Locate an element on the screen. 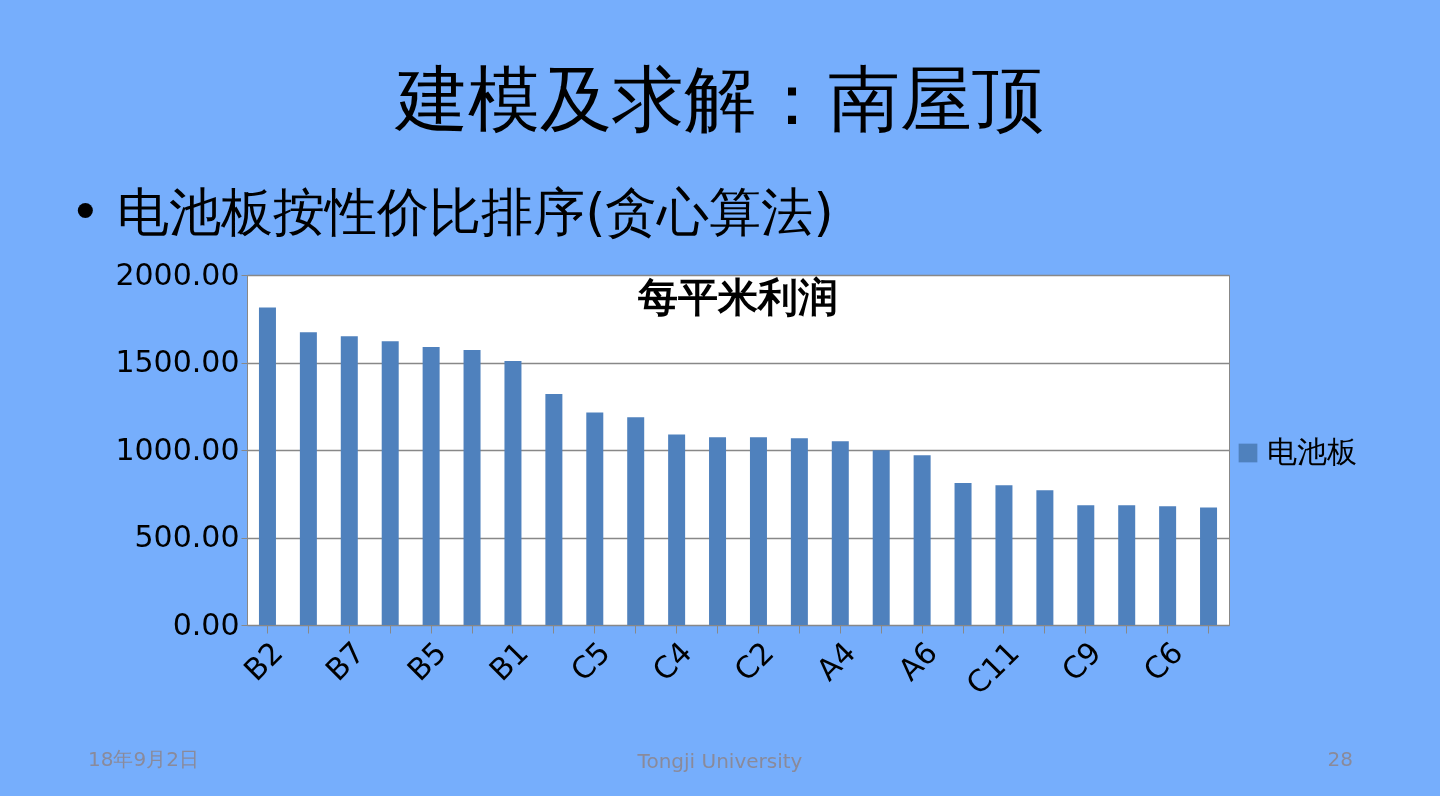  x-tick-label: A4 is located at coordinates (836, 661).